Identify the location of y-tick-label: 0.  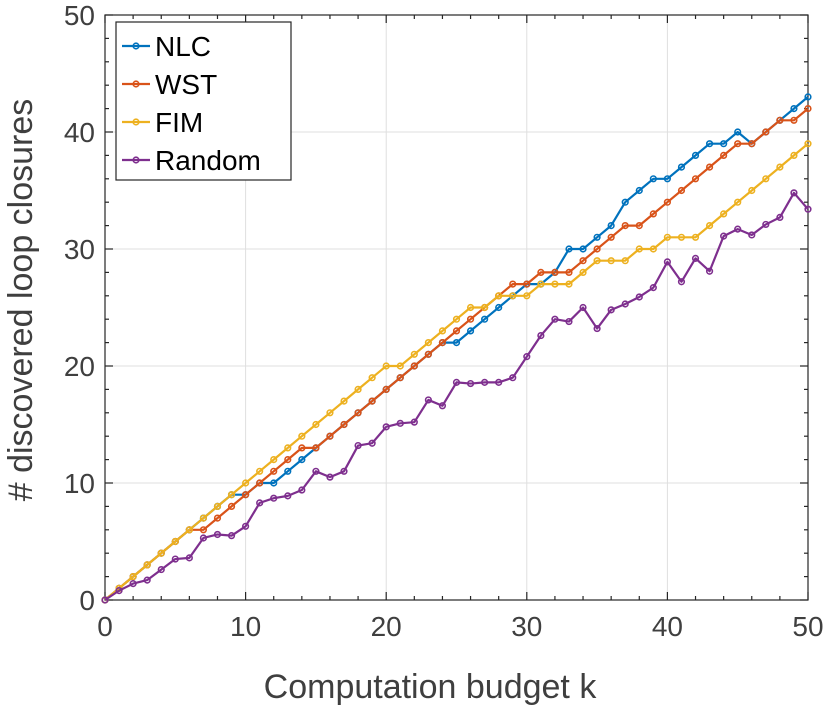
(87, 600).